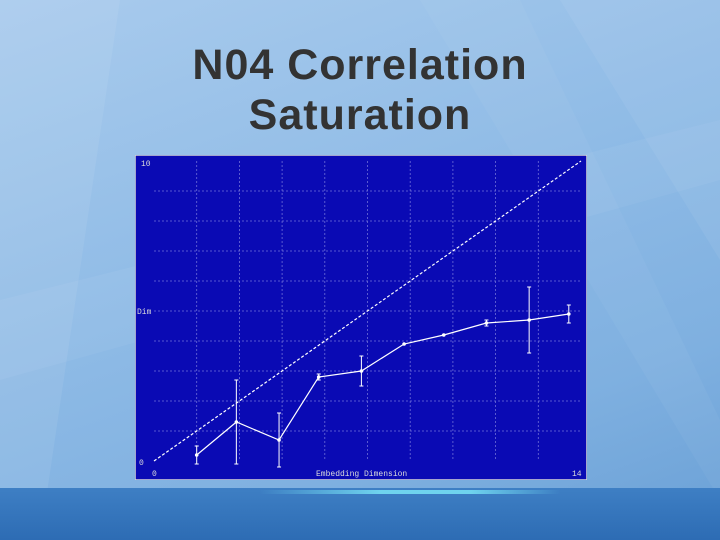 Image resolution: width=720 pixels, height=540 pixels. Describe the element at coordinates (146, 164) in the screenshot. I see `y-tick-max-label: 10` at that location.